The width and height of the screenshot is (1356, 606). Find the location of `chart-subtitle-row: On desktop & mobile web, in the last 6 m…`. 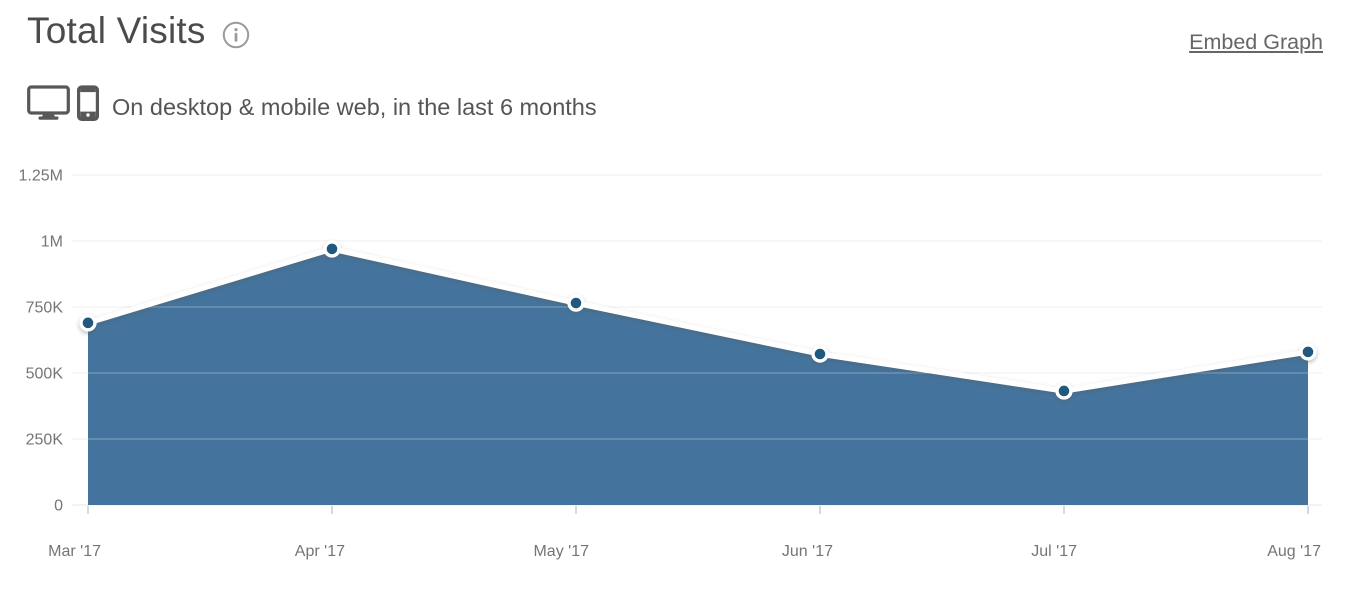

chart-subtitle-row: On desktop & mobile web, in the last 6 m… is located at coordinates (312, 105).